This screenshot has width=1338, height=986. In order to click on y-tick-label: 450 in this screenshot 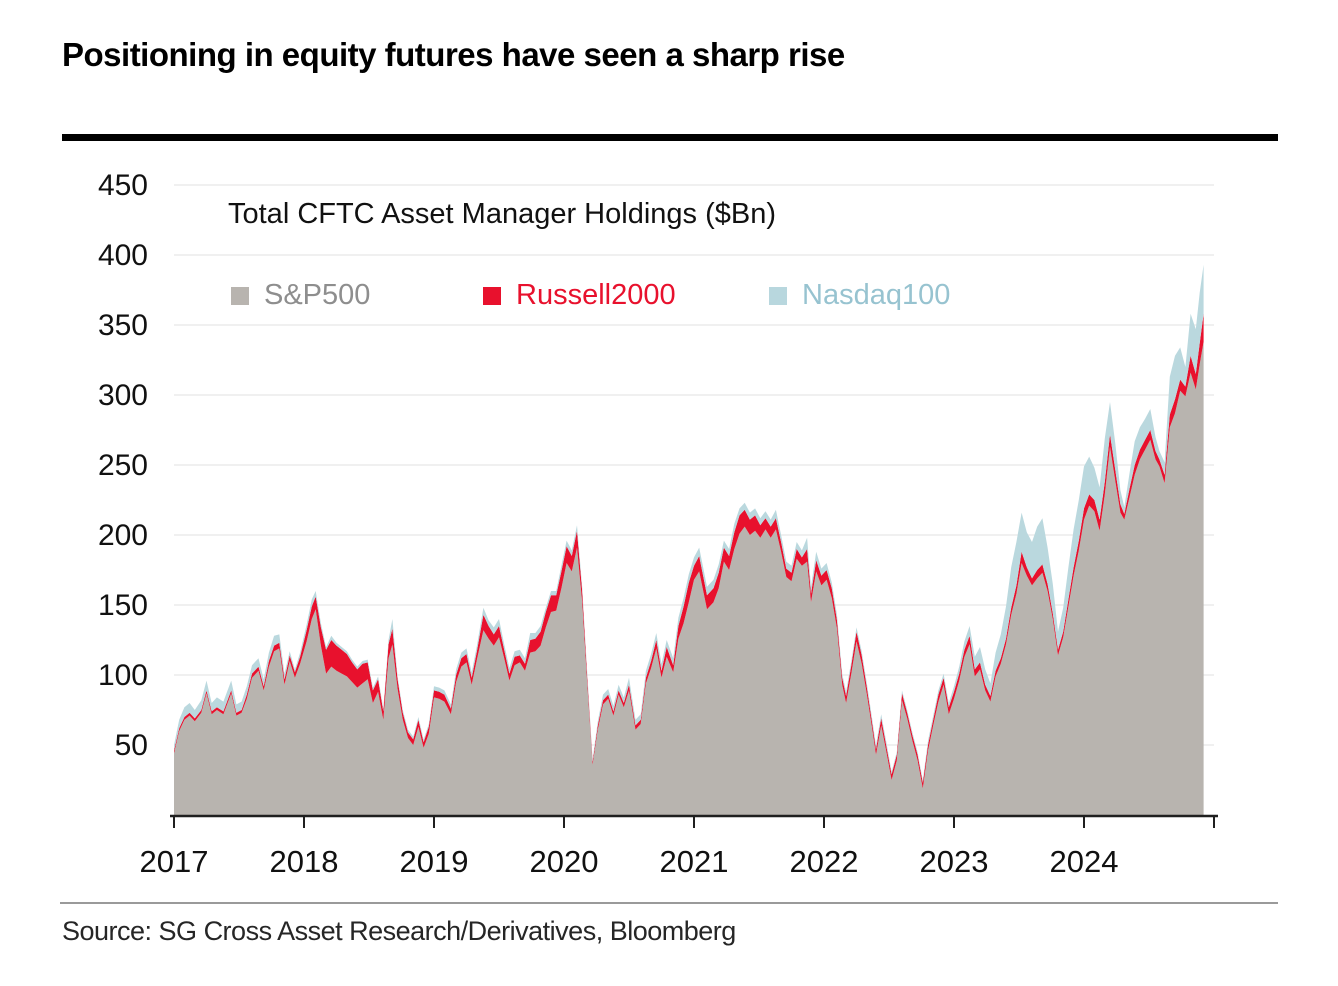, I will do `click(123, 185)`.